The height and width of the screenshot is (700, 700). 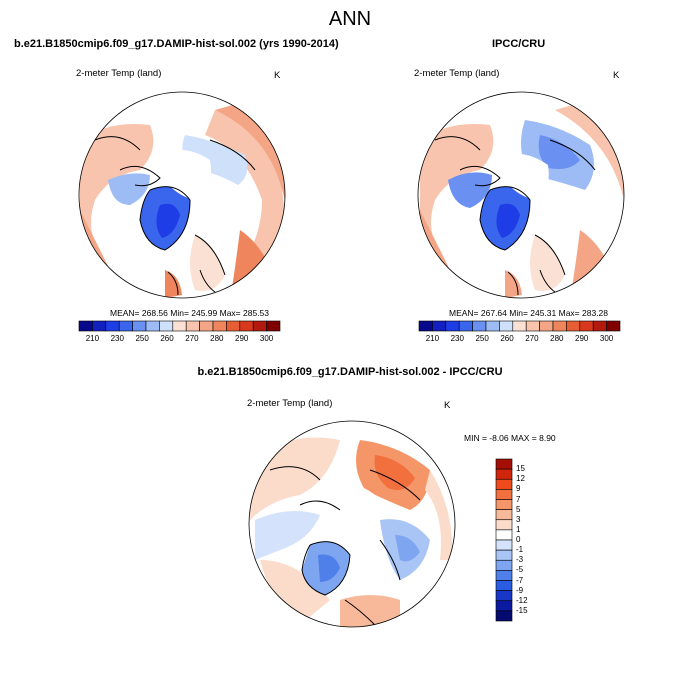 What do you see at coordinates (350, 19) in the screenshot?
I see `figure-title: ANN` at bounding box center [350, 19].